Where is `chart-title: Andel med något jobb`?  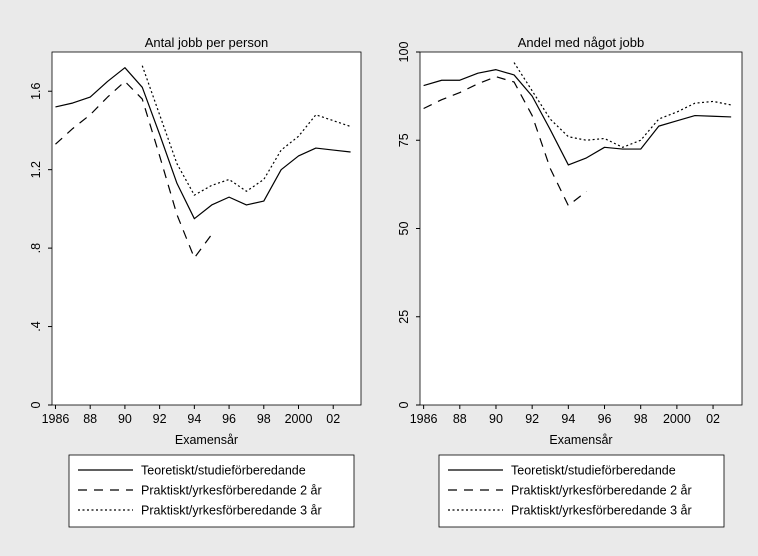
chart-title: Andel med något jobb is located at coordinates (581, 42).